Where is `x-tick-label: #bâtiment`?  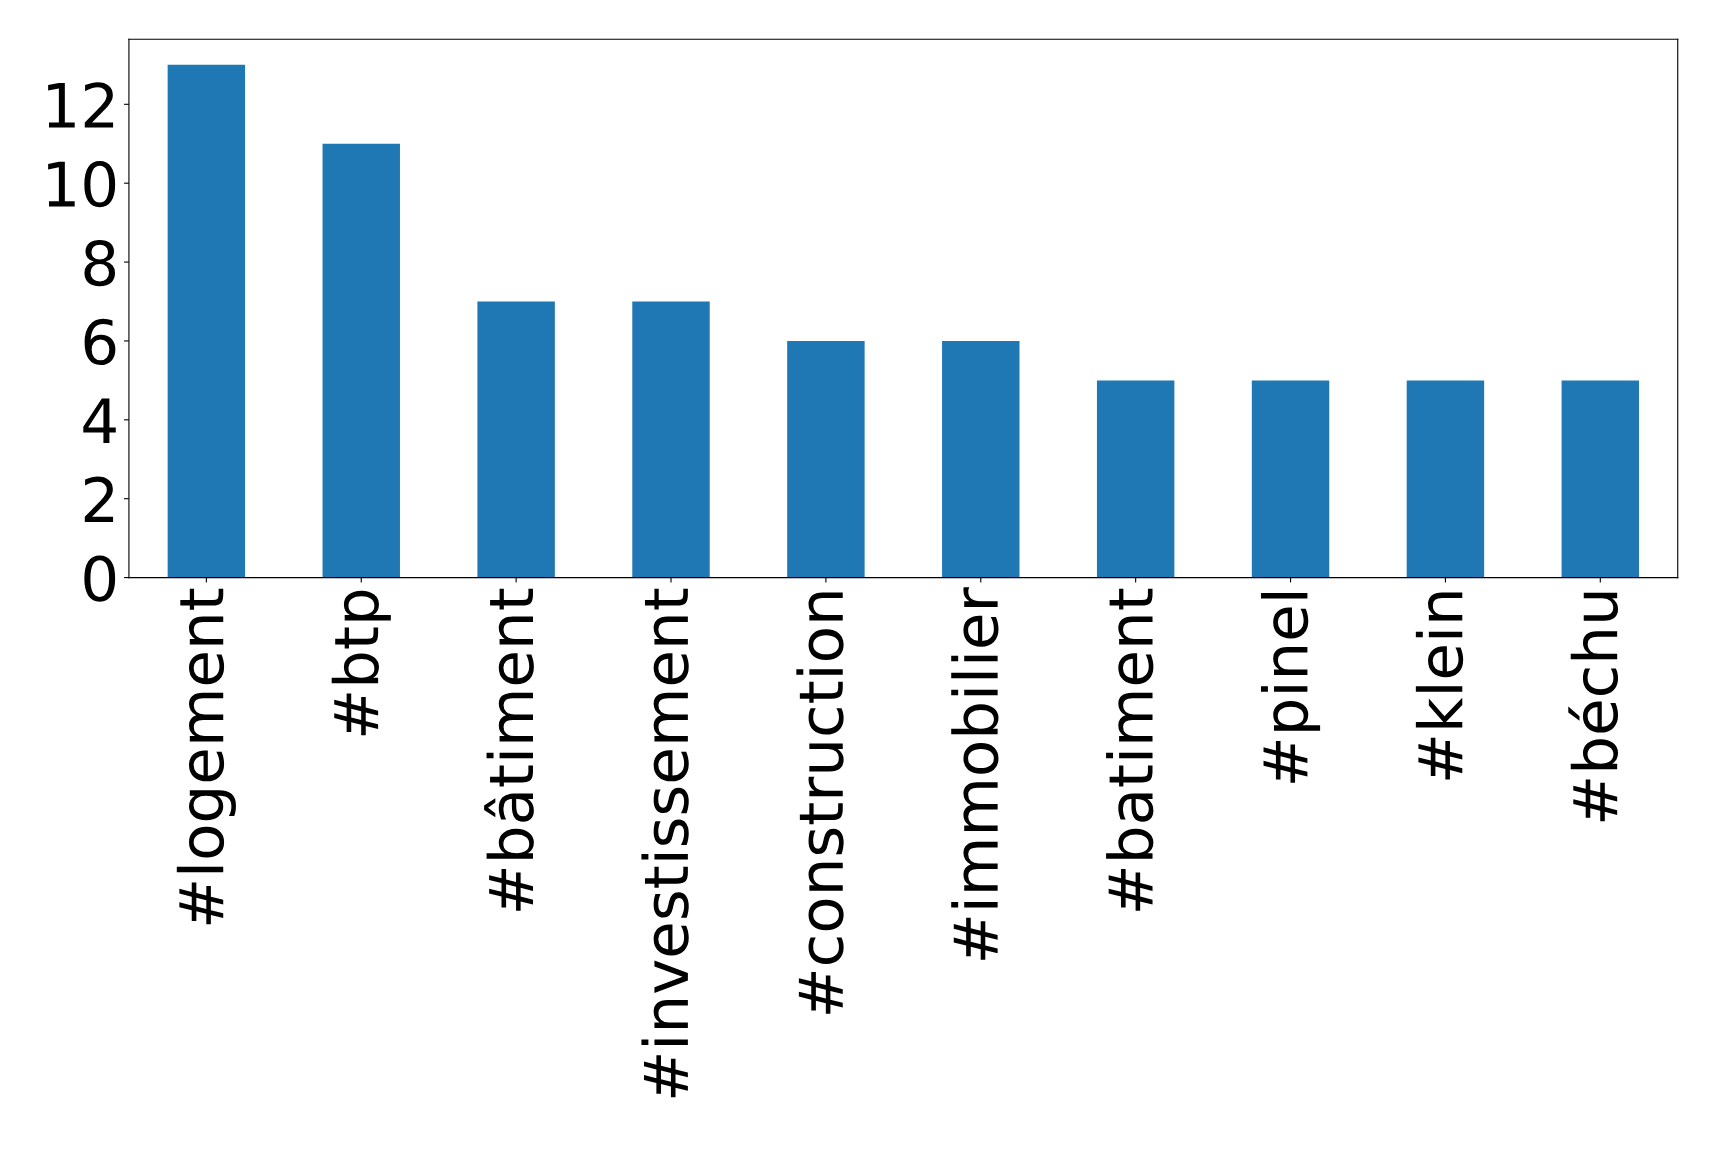
x-tick-label: #bâtiment is located at coordinates (509, 749).